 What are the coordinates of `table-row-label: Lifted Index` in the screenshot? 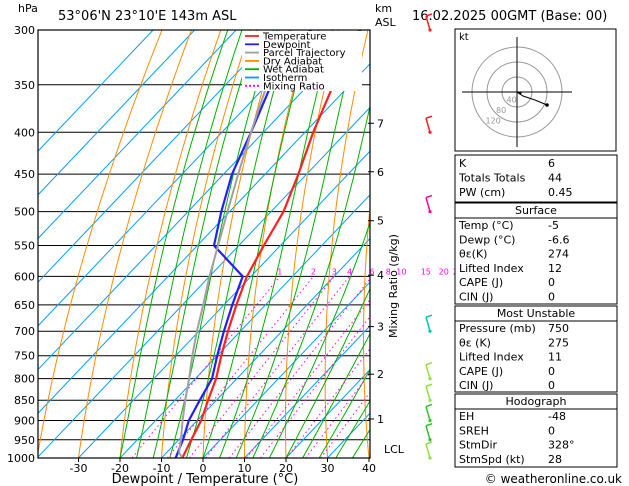 It's located at (491, 268).